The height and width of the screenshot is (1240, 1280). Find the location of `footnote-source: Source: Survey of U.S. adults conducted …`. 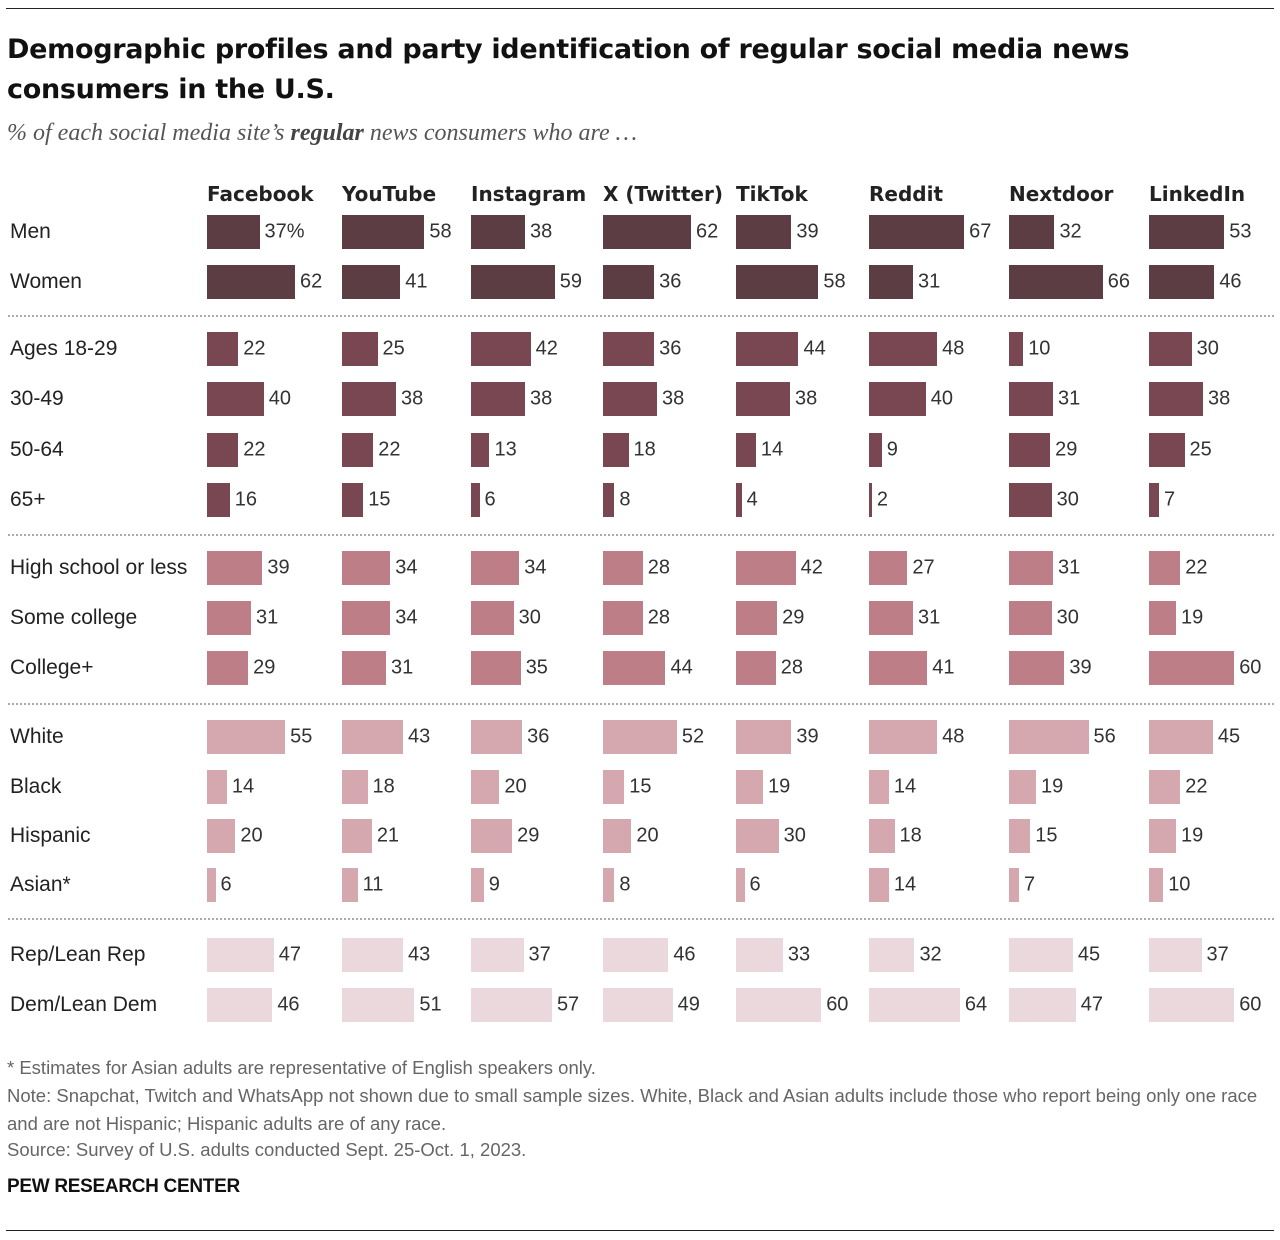

footnote-source: Source: Survey of U.S. adults conducted … is located at coordinates (267, 1149).